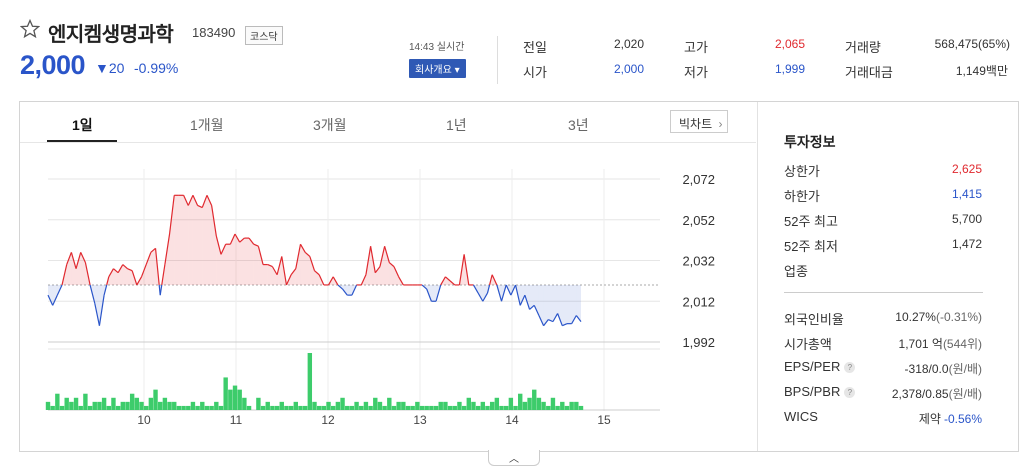 The width and height of the screenshot is (1033, 468). I want to click on y-tick-label: 2,052, so click(698, 220).